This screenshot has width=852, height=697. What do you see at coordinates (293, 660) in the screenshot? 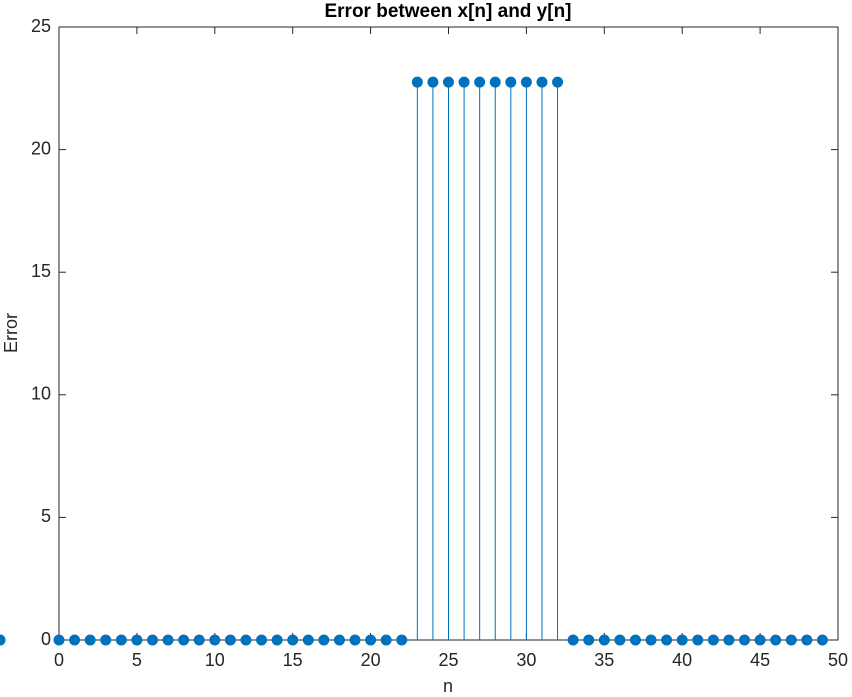
I see `x-tick-label: 15` at bounding box center [293, 660].